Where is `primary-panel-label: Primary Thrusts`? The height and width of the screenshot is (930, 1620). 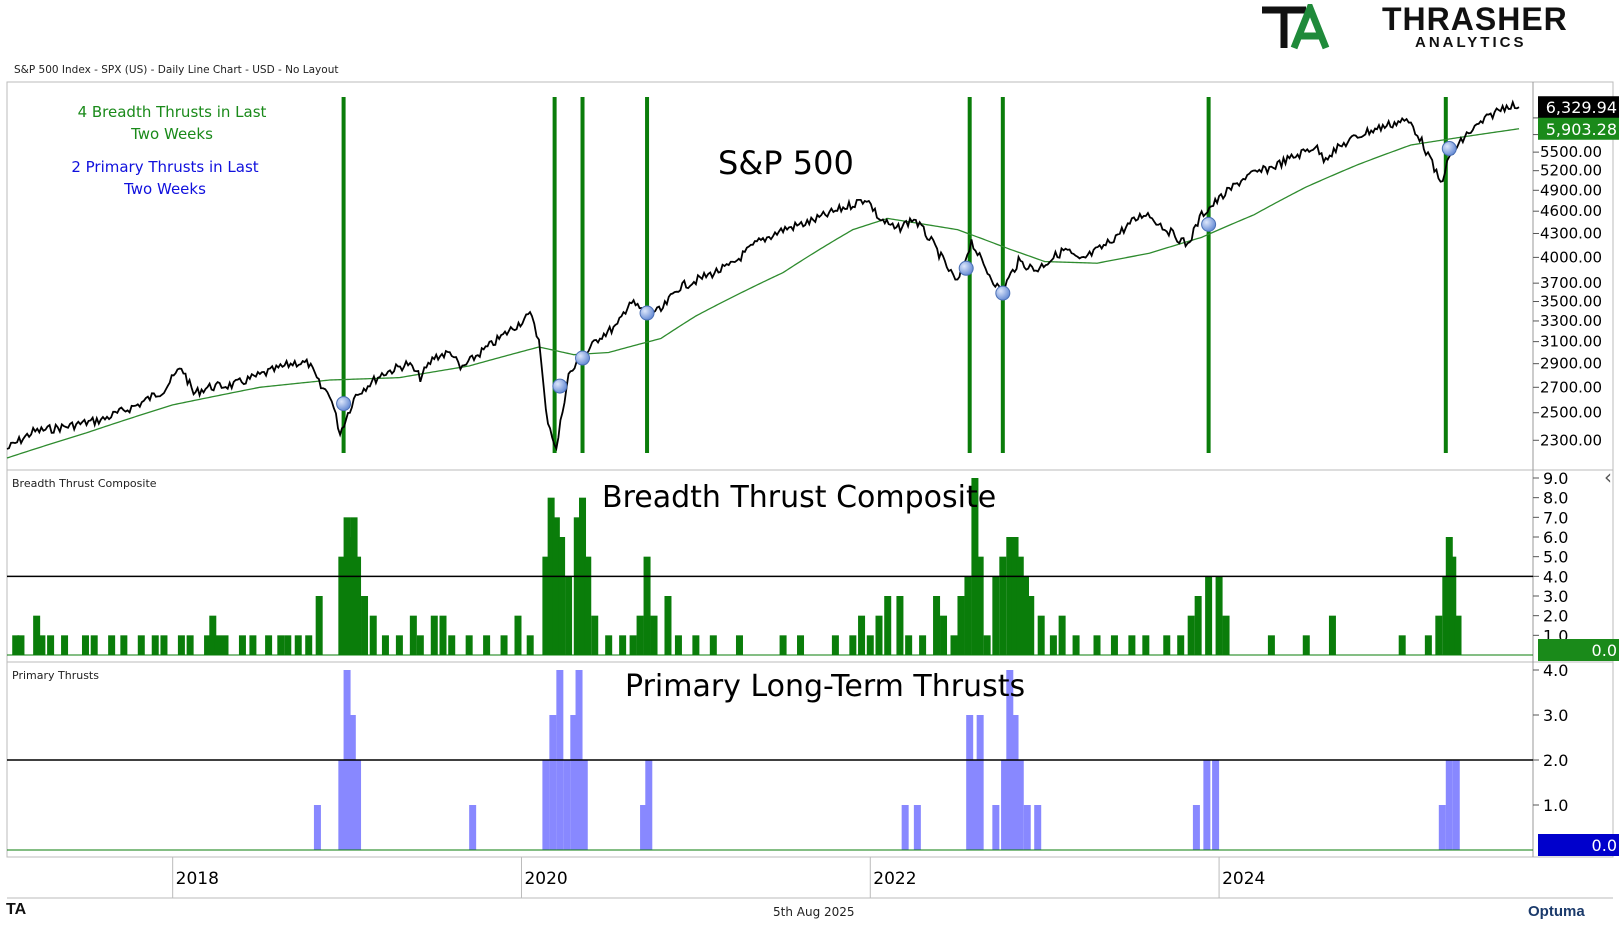 primary-panel-label: Primary Thrusts is located at coordinates (55, 675).